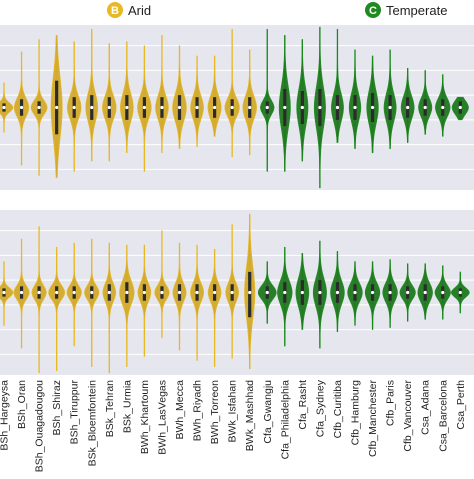 The image size is (474, 479). Describe the element at coordinates (416, 10) in the screenshot. I see `legend-label-temperate: Temperate` at that location.